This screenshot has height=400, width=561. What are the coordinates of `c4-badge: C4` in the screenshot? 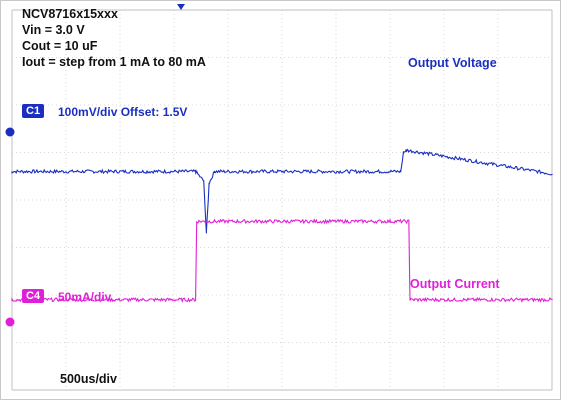 It's located at (33, 296).